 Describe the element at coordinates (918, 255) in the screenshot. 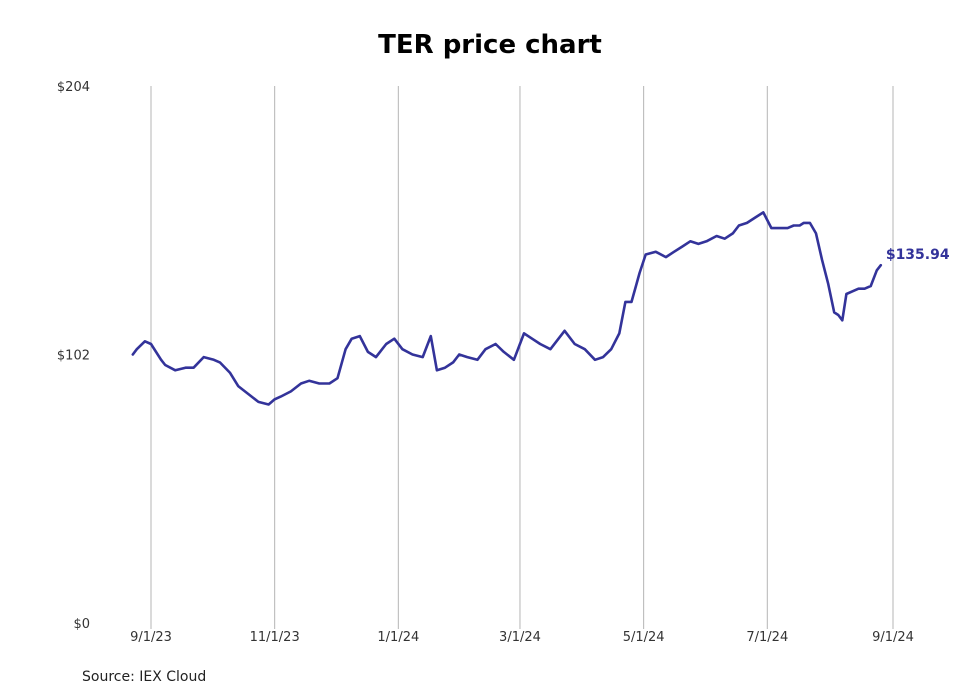

I see `last-value-label: $135.94` at that location.